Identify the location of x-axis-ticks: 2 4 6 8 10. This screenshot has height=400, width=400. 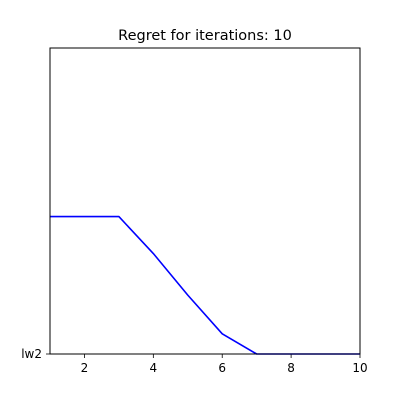
(224, 364).